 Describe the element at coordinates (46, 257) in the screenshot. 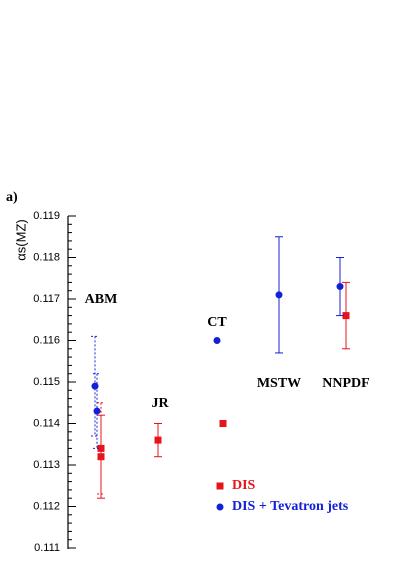

I see `y-tick-label: 0.118` at that location.